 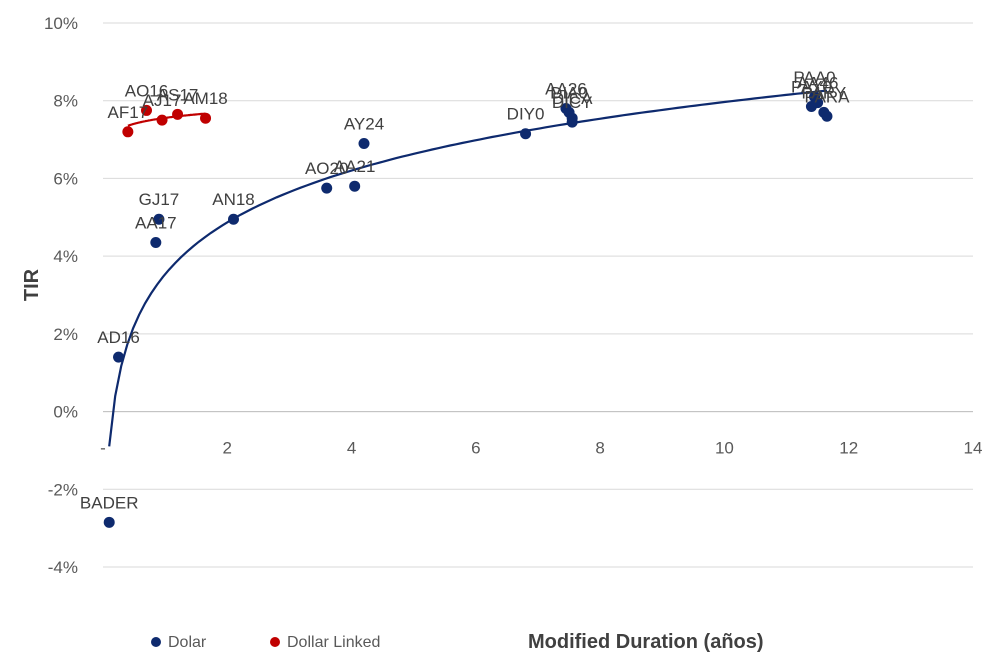 I want to click on data-label: PARA, so click(x=827, y=96).